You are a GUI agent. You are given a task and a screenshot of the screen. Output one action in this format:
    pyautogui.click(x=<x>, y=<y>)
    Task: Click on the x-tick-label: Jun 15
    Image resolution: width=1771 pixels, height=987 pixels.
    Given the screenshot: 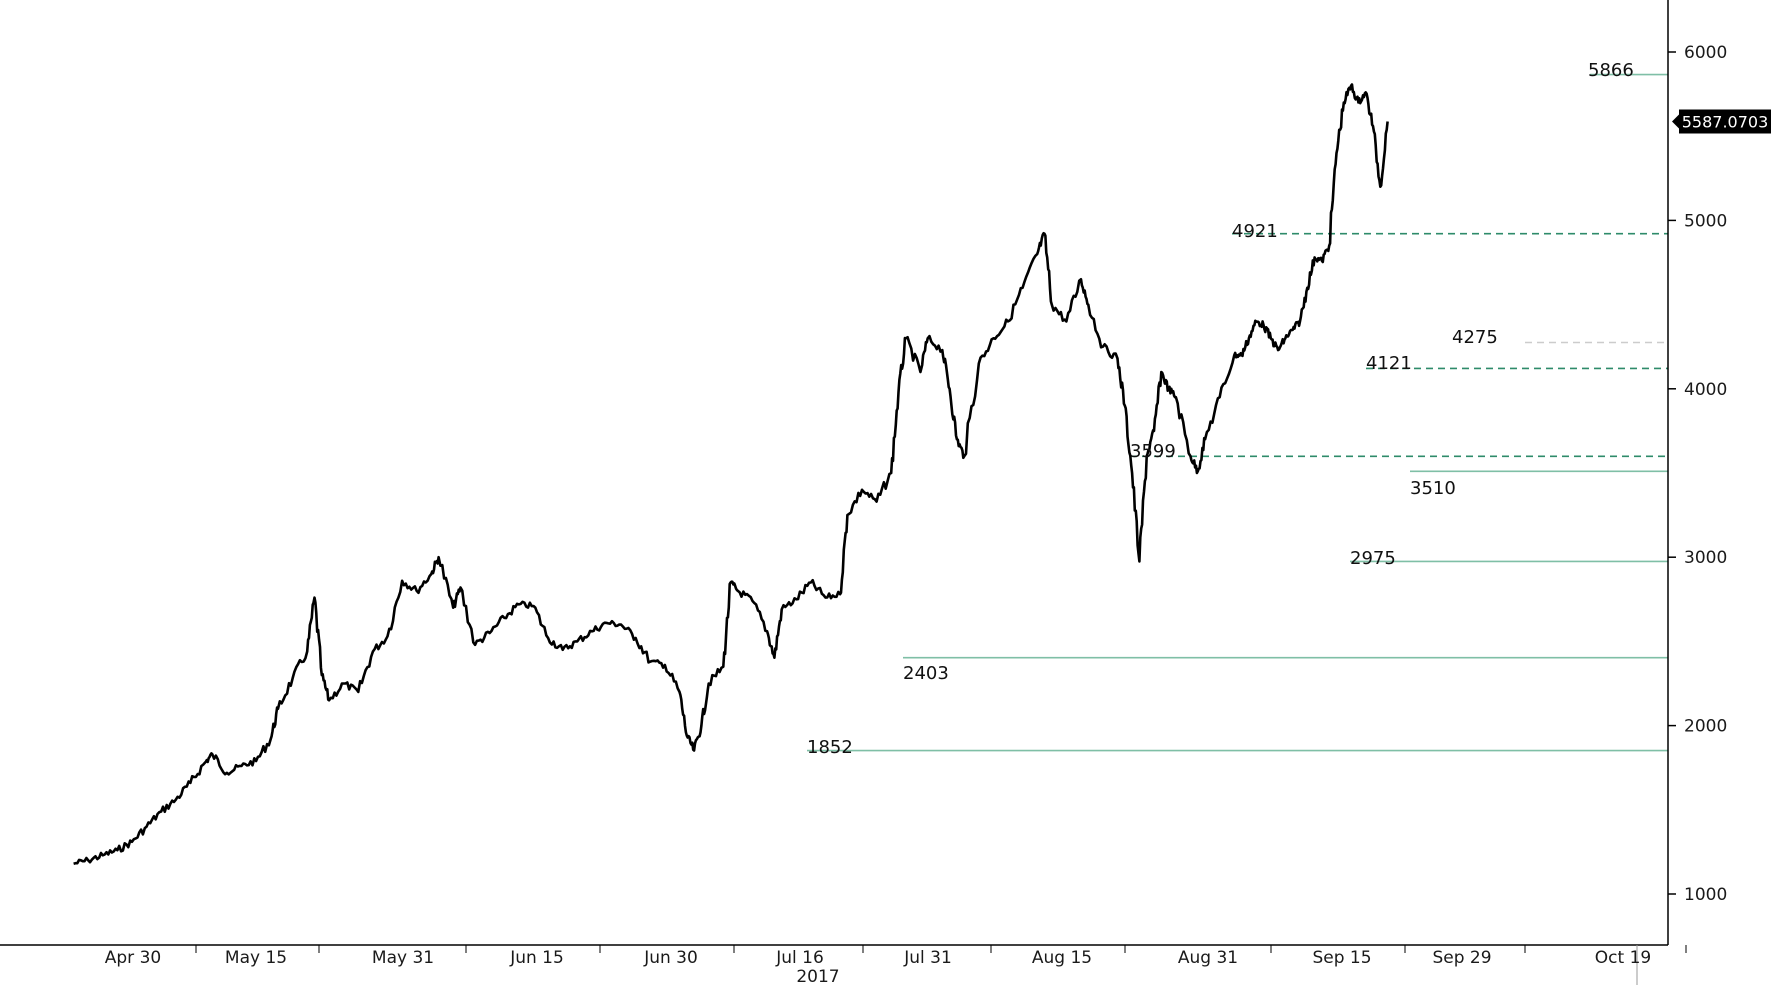 What is the action you would take?
    pyautogui.click(x=536, y=958)
    